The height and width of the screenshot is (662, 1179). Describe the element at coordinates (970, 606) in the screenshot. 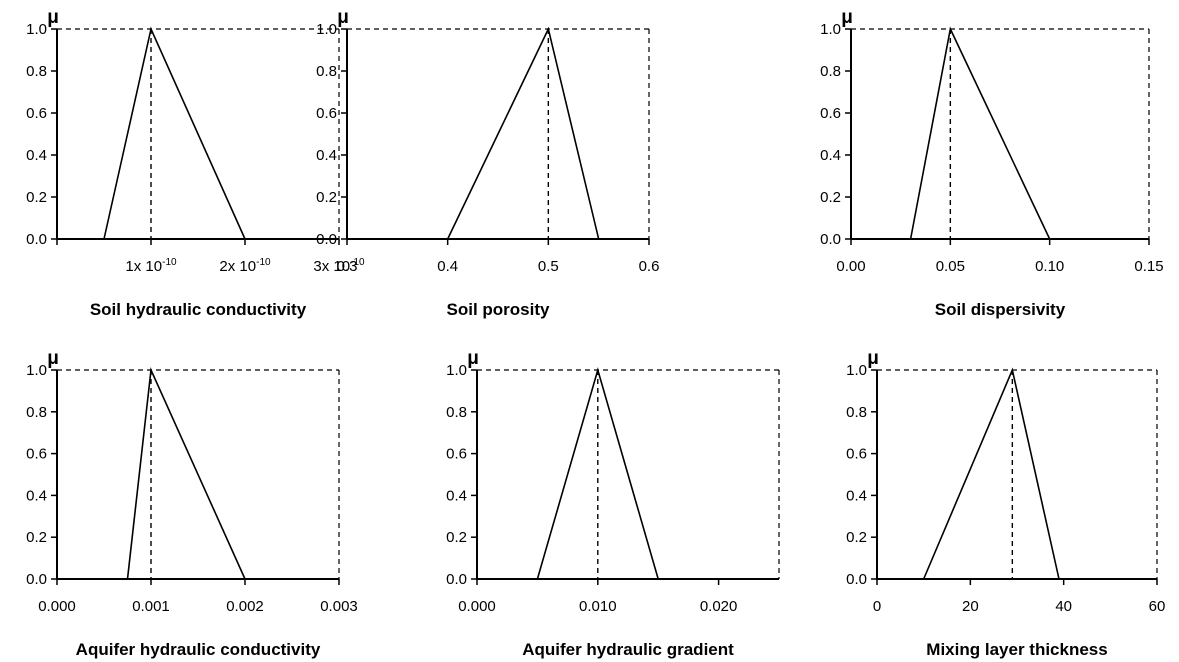

I see `x-tick-label: 20` at that location.